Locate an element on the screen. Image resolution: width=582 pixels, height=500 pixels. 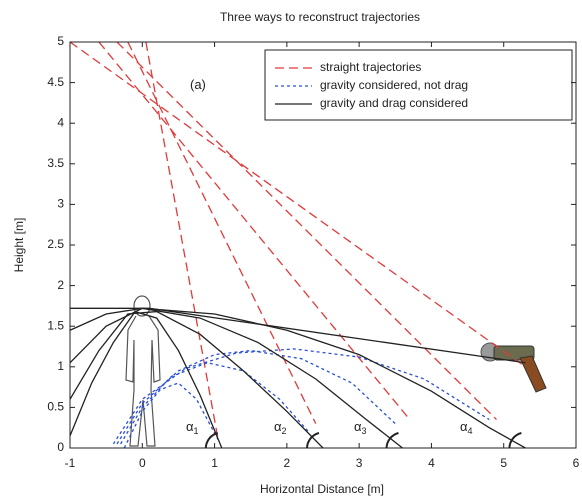
legend is located at coordinates (418, 85).